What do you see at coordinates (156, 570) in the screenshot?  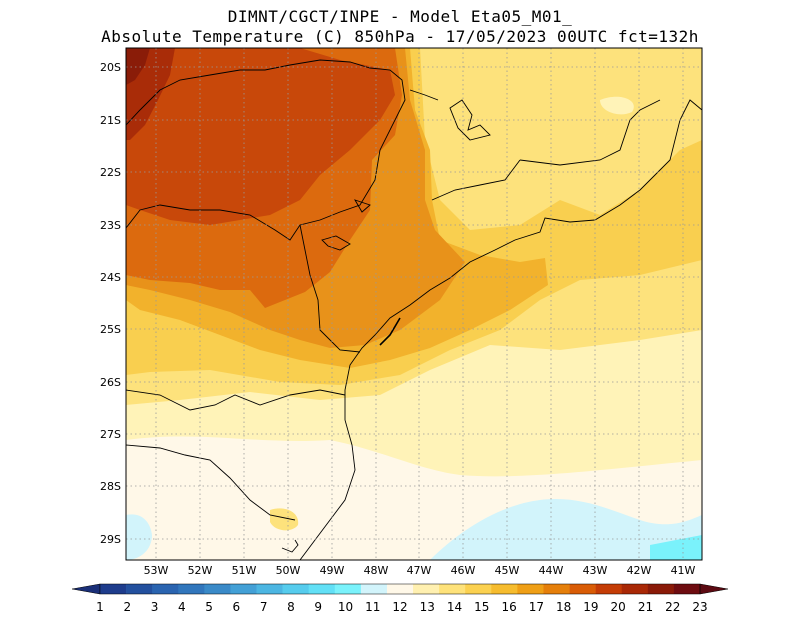 I see `lon-label: 53W` at bounding box center [156, 570].